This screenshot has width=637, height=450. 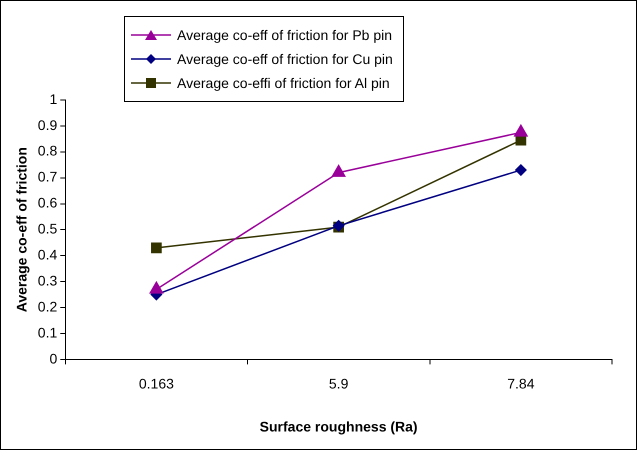 What do you see at coordinates (48, 306) in the screenshot?
I see `y-tick-label: 0.2` at bounding box center [48, 306].